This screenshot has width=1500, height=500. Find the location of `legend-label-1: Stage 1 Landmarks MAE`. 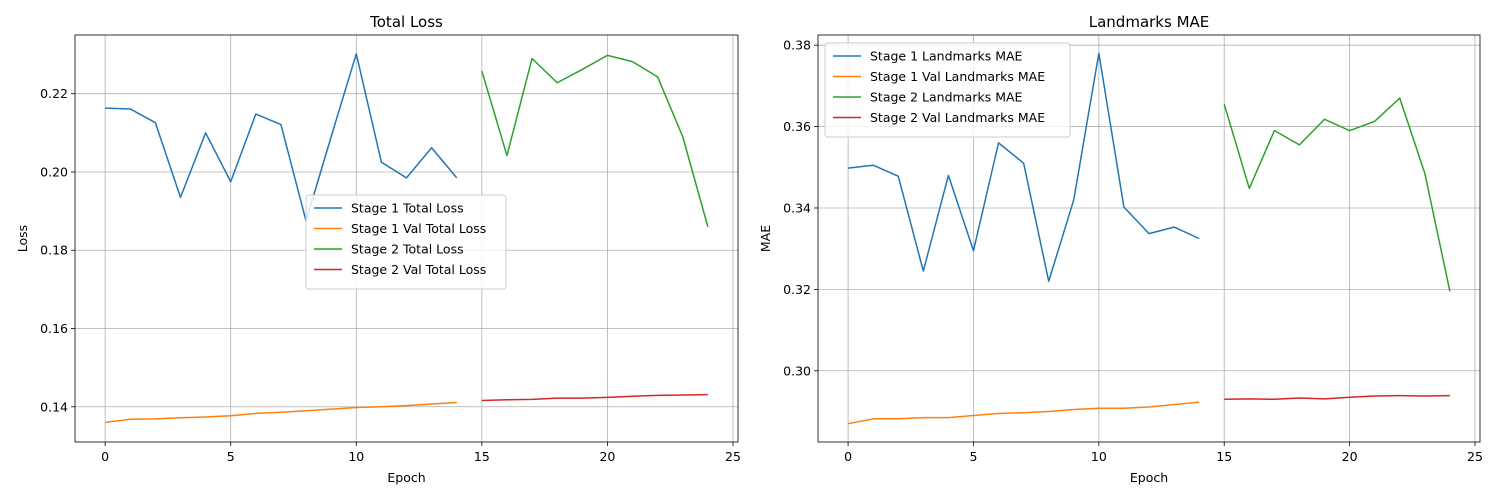

legend-label-1: Stage 1 Landmarks MAE is located at coordinates (946, 56).